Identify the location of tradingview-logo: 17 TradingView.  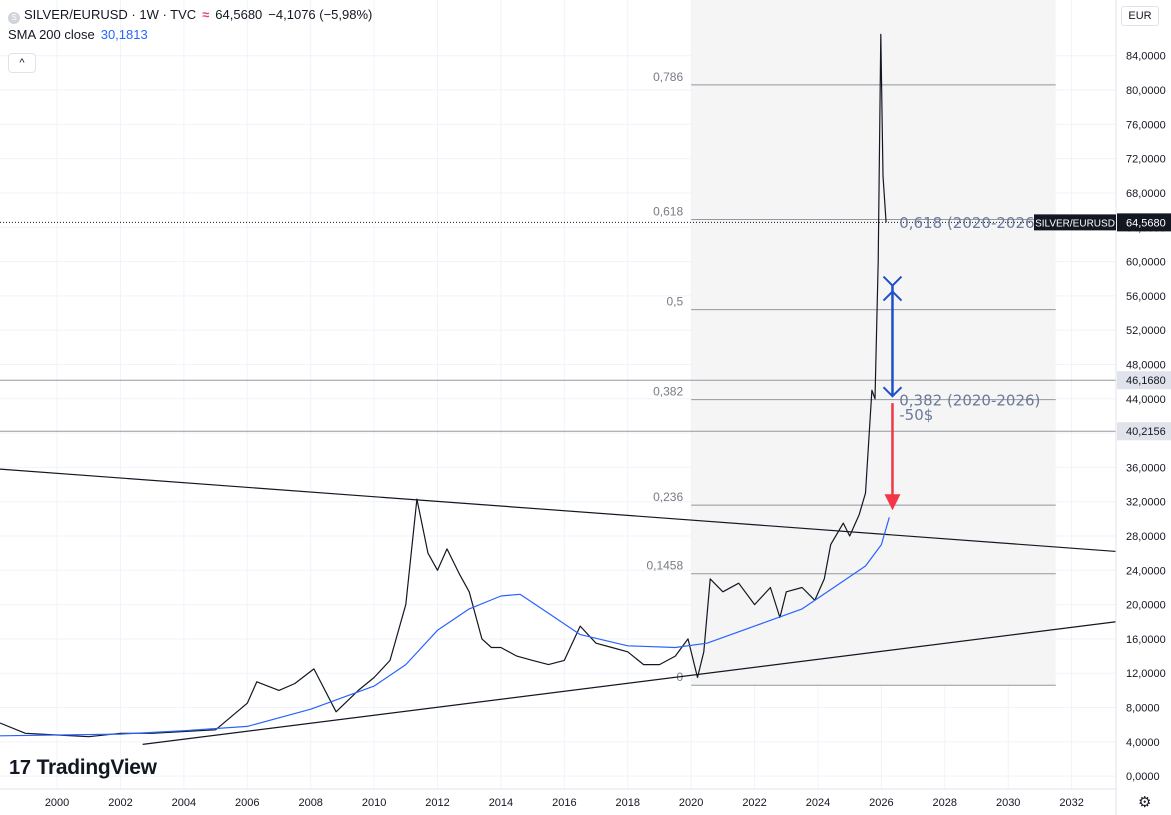
(83, 768).